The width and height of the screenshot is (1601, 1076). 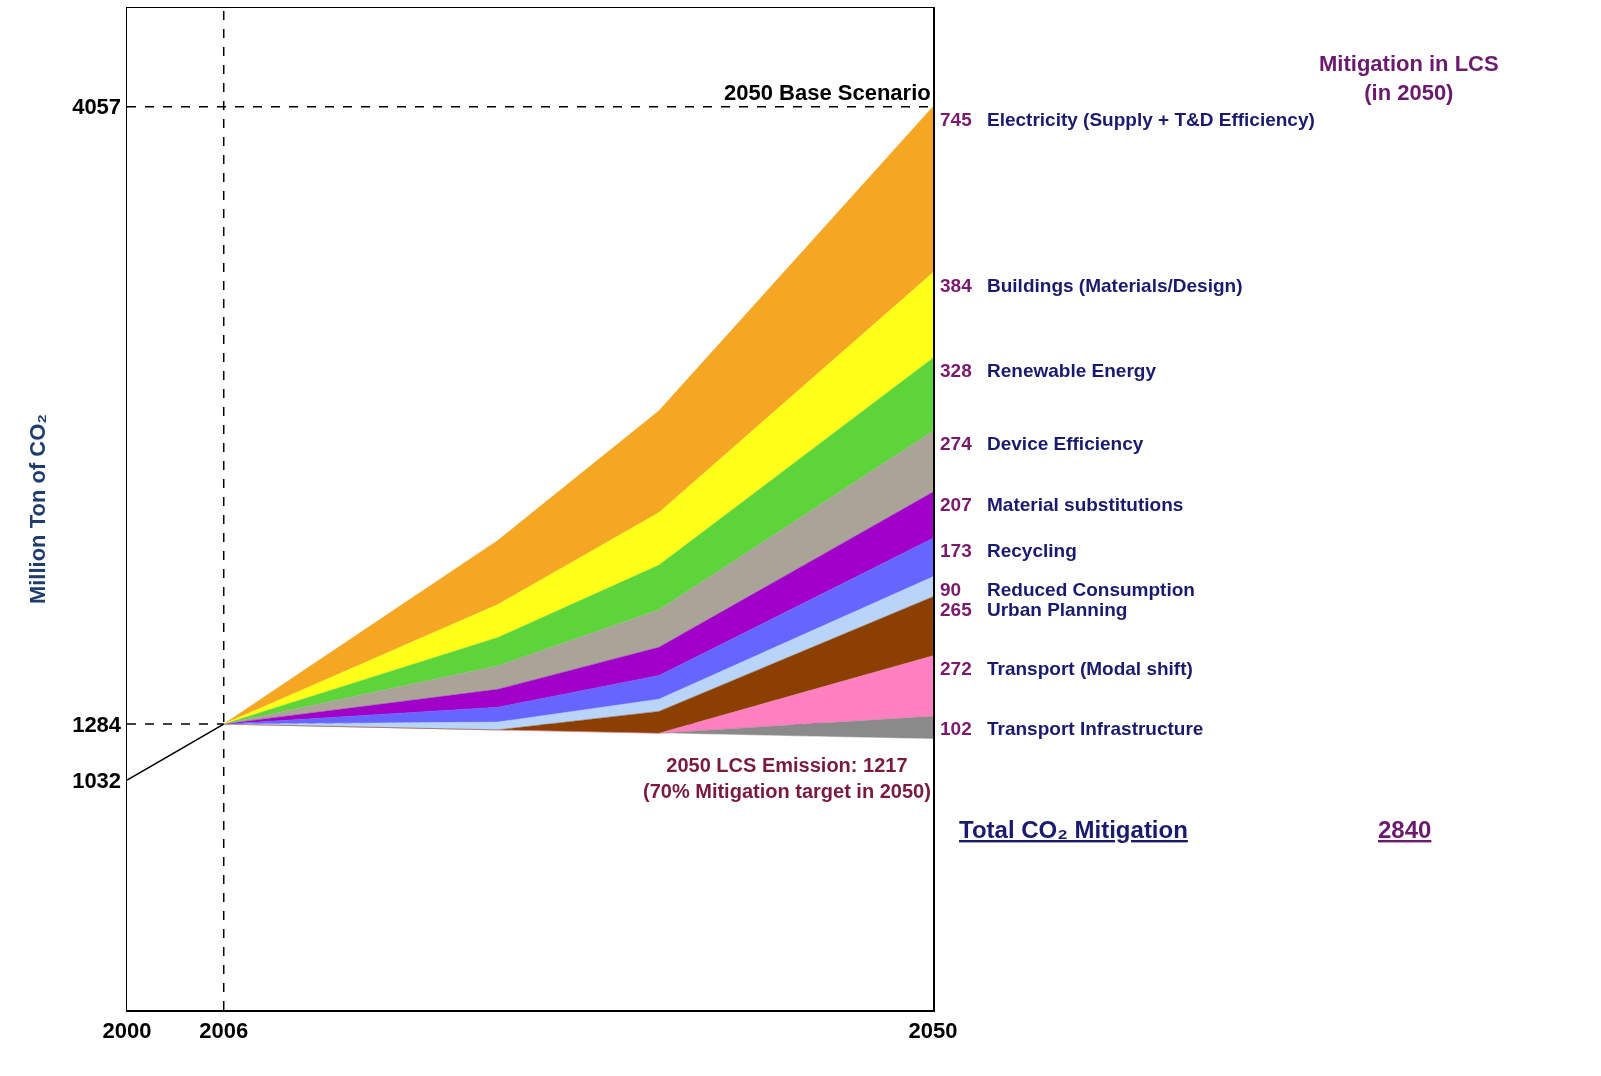 What do you see at coordinates (956, 609) in the screenshot?
I see `data-label: 265` at bounding box center [956, 609].